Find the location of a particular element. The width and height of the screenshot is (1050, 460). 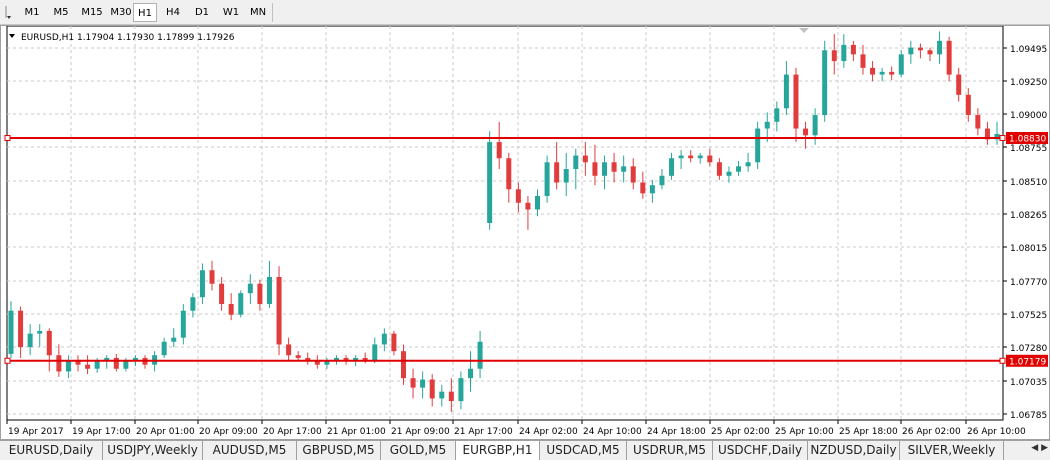

timeframe-button-h4: H4 is located at coordinates (173, 12).